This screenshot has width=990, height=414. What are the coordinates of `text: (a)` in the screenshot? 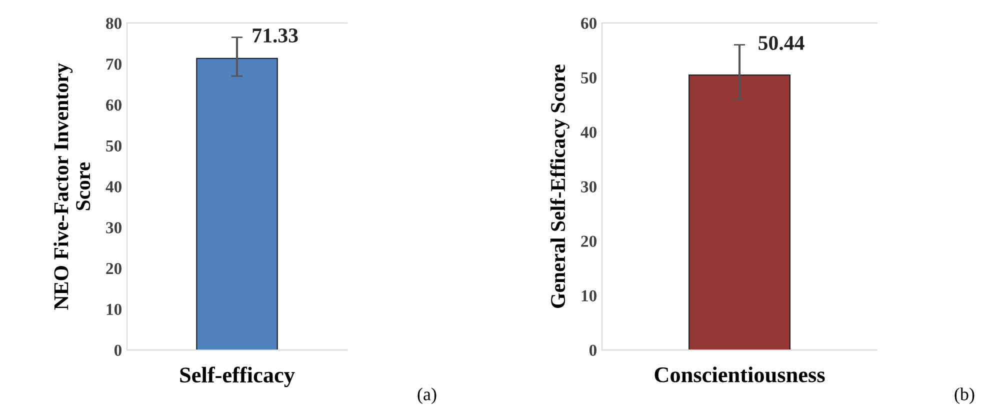 It's located at (427, 396).